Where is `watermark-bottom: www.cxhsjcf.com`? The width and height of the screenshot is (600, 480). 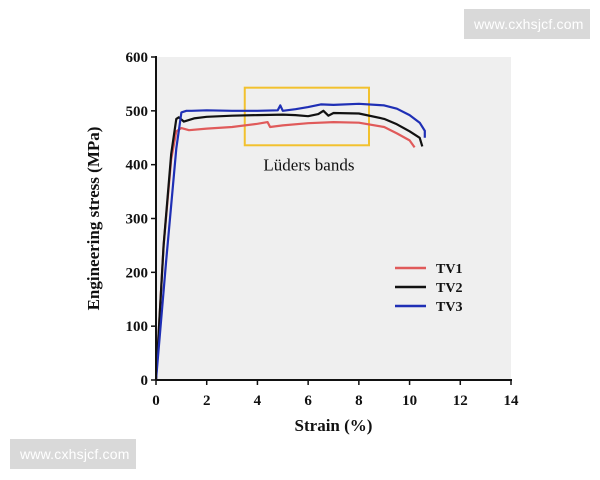 watermark-bottom: www.cxhsjcf.com is located at coordinates (73, 454).